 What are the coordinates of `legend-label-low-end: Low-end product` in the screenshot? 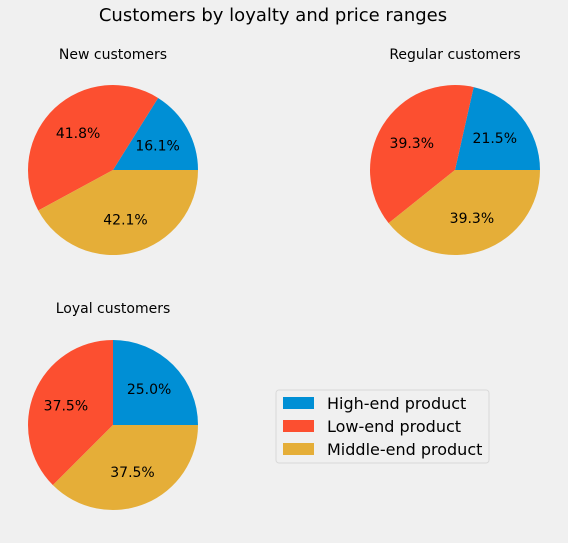 It's located at (394, 426).